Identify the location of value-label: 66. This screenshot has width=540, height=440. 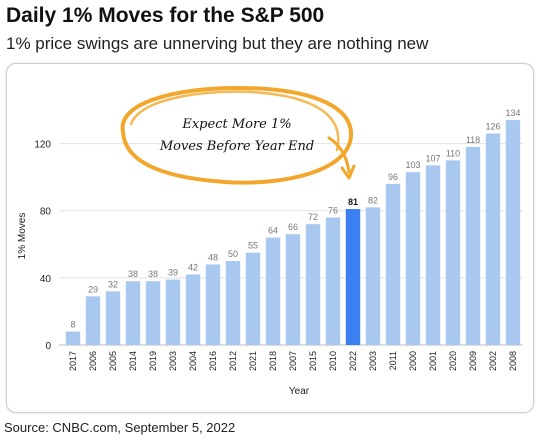
(293, 227).